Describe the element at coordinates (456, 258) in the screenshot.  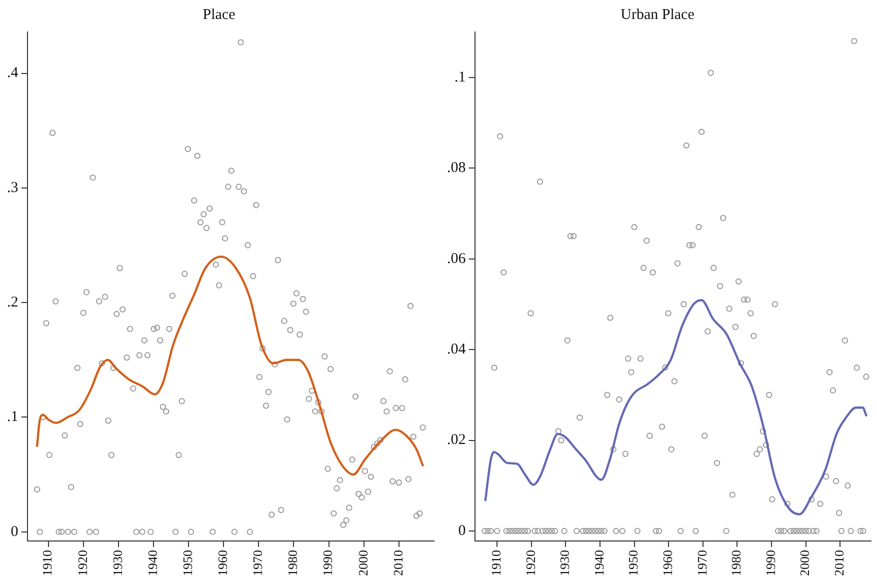
I see `y-tick-label: .06` at that location.